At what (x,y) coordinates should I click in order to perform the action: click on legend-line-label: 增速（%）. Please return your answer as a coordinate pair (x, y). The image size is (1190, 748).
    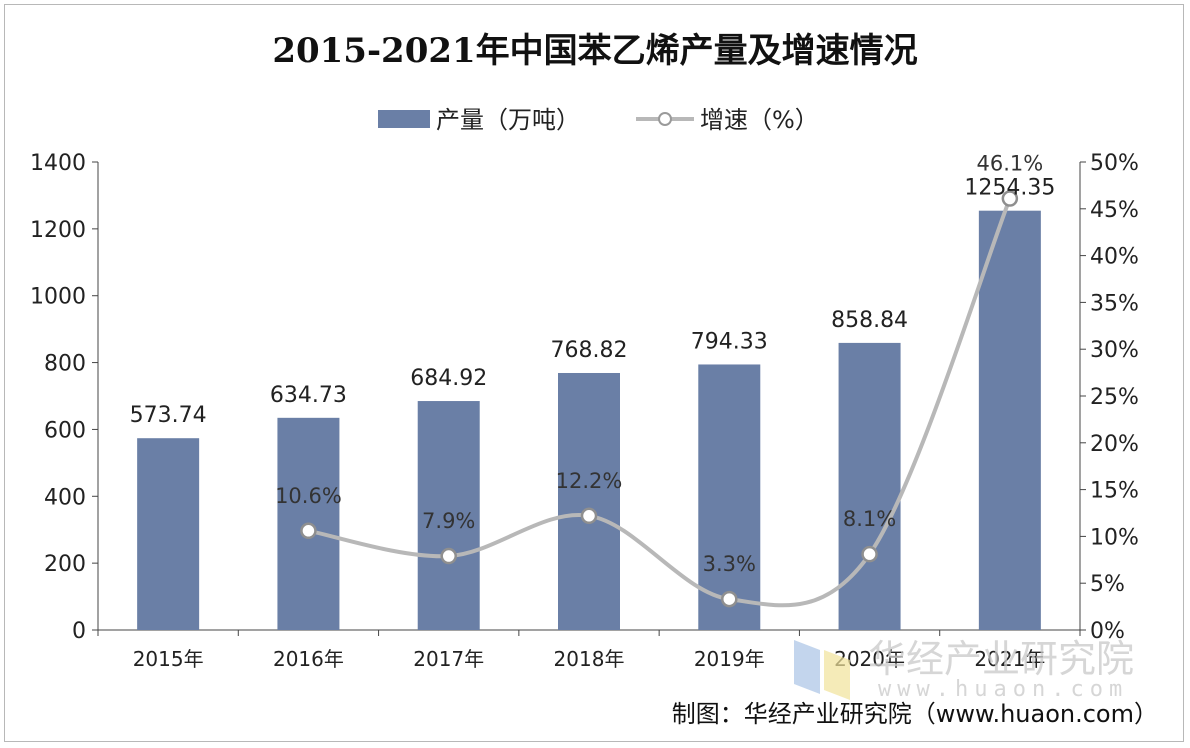
    Looking at the image, I should click on (759, 120).